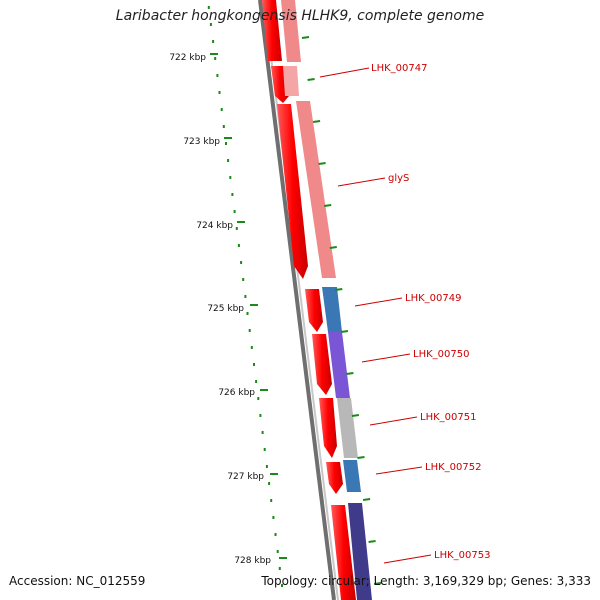  I want to click on leader-line-glys, so click(361, 182).